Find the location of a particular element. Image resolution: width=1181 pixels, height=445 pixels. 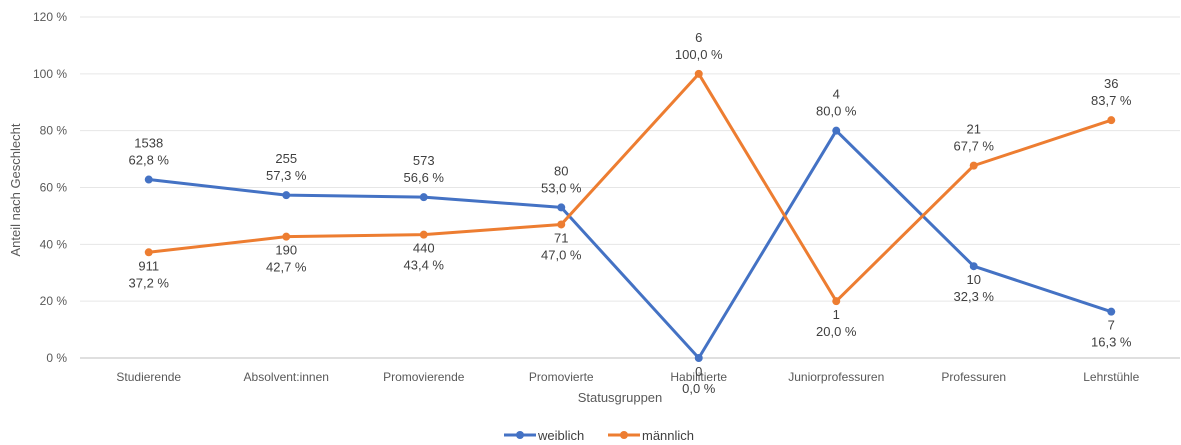

data-label-count: 7 is located at coordinates (1111, 325).